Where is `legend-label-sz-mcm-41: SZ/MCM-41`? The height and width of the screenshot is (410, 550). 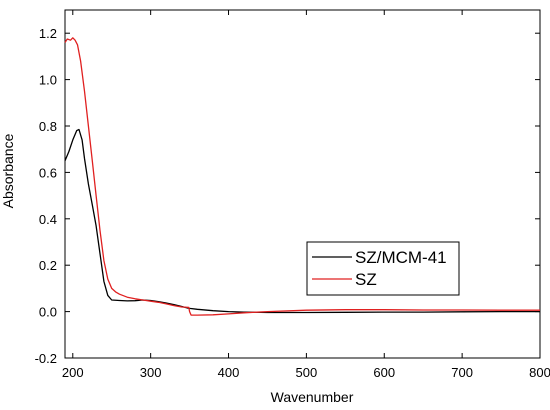 legend-label-sz-mcm-41: SZ/MCM-41 is located at coordinates (401, 257).